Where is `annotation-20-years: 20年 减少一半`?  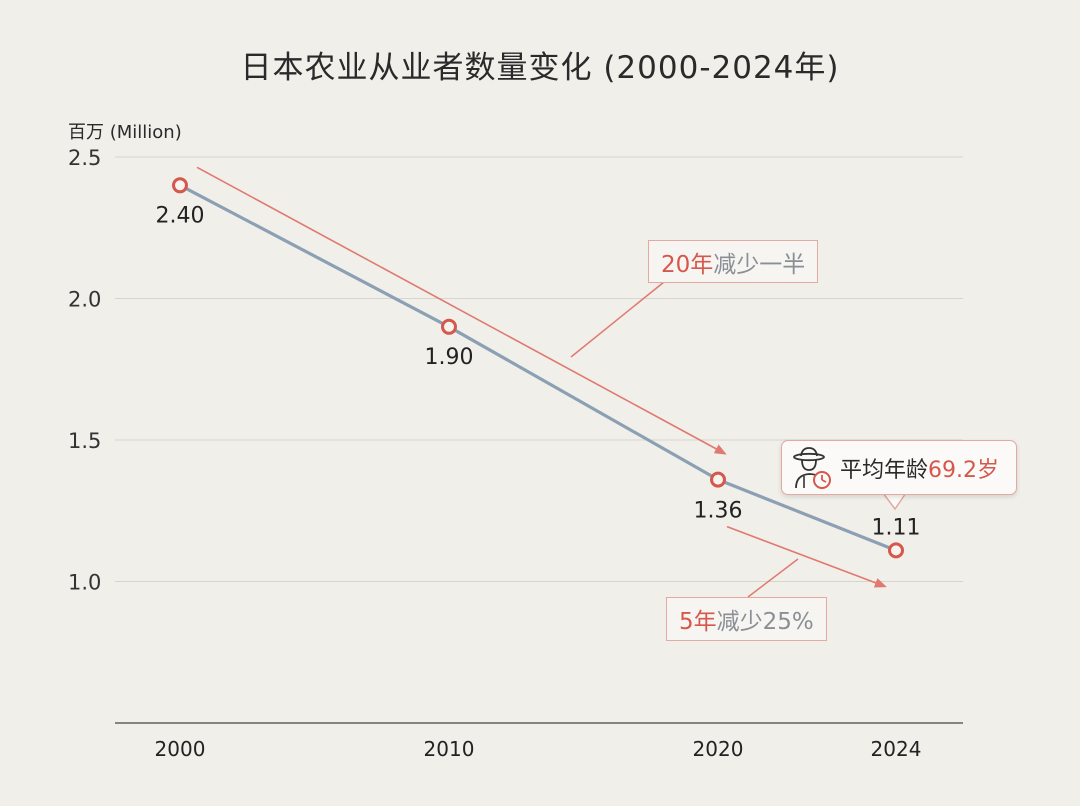
annotation-20-years: 20年 减少一半 is located at coordinates (733, 261).